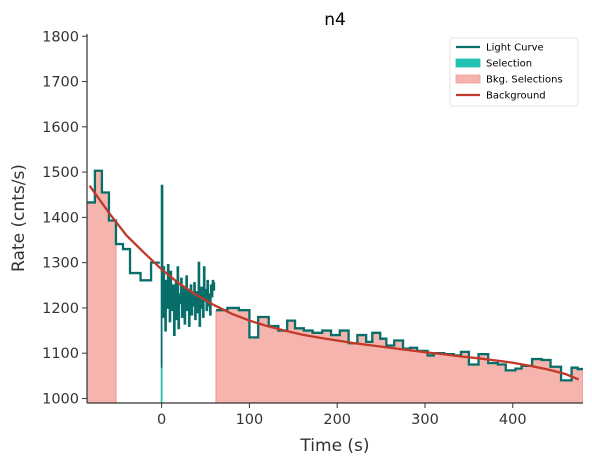 This screenshot has height=465, width=592. I want to click on legend-label: Bkg. Selections, so click(524, 80).